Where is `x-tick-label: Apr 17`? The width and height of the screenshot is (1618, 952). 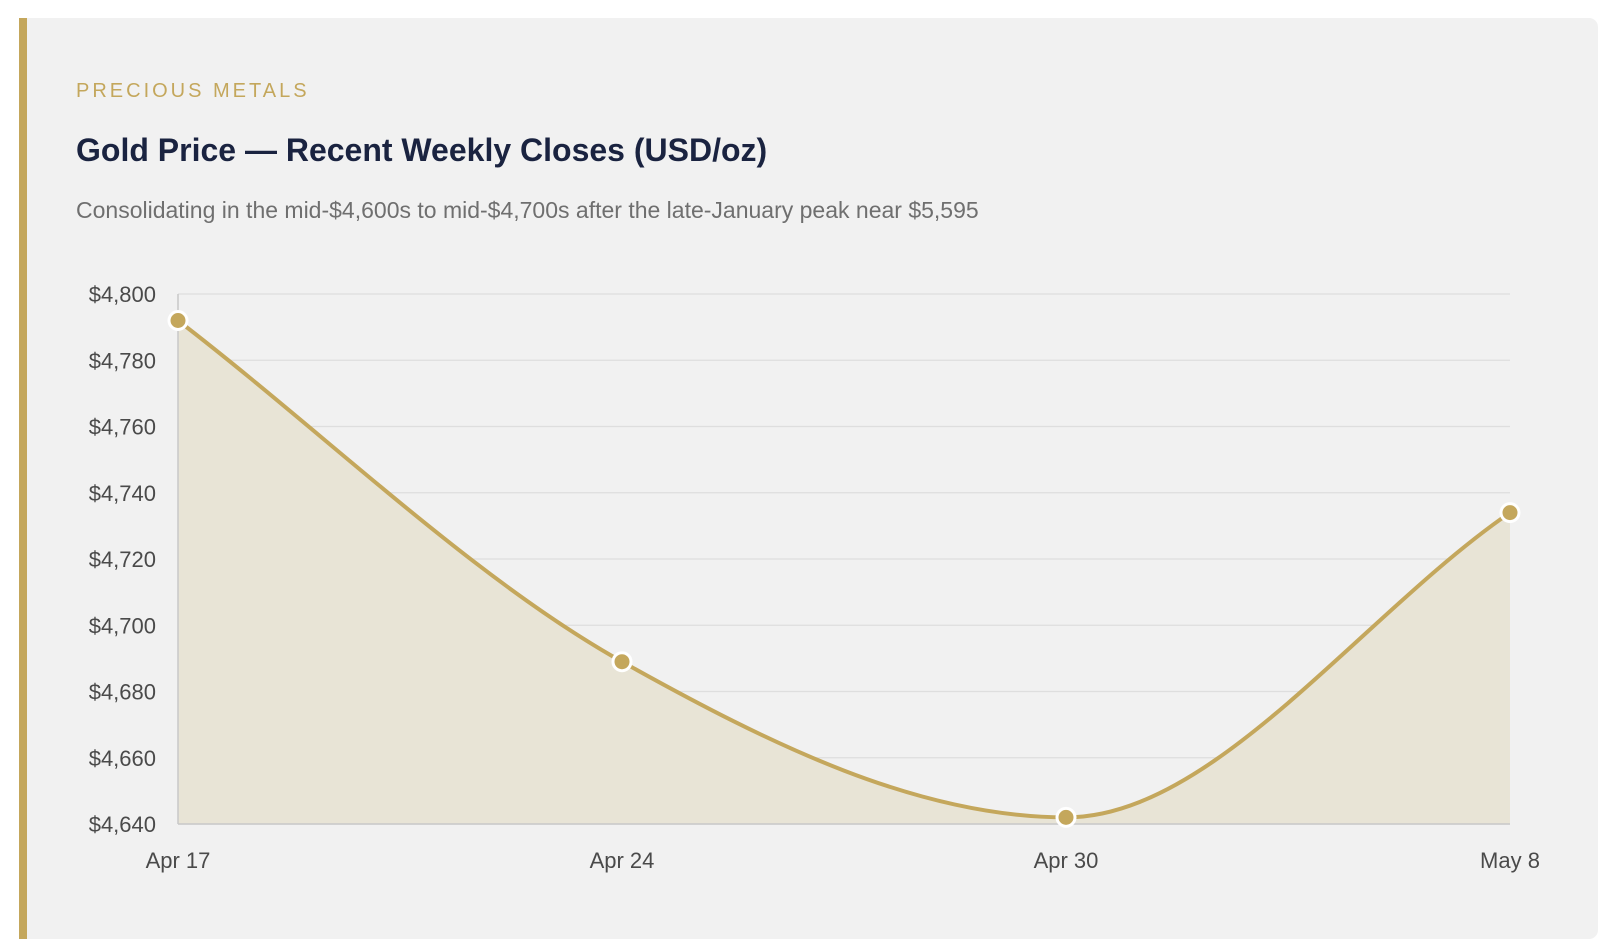
x-tick-label: Apr 17 is located at coordinates (178, 860).